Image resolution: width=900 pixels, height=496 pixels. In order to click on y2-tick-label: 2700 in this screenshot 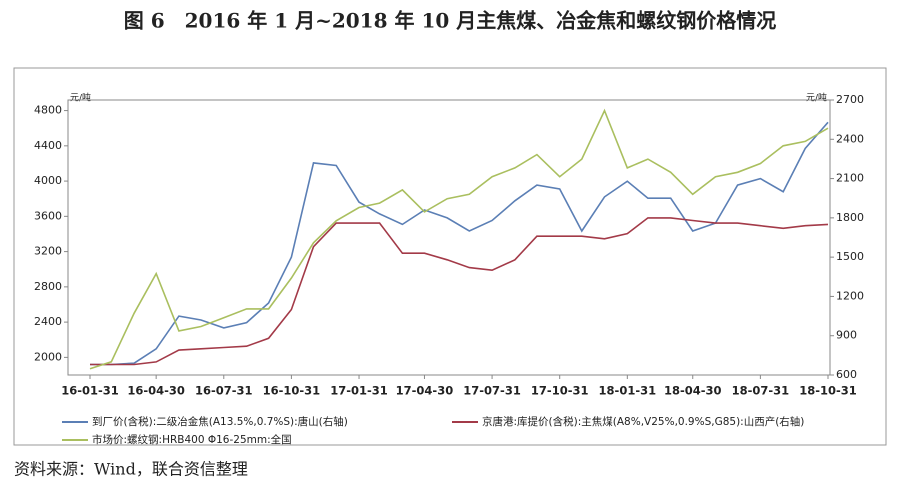, I will do `click(850, 99)`.